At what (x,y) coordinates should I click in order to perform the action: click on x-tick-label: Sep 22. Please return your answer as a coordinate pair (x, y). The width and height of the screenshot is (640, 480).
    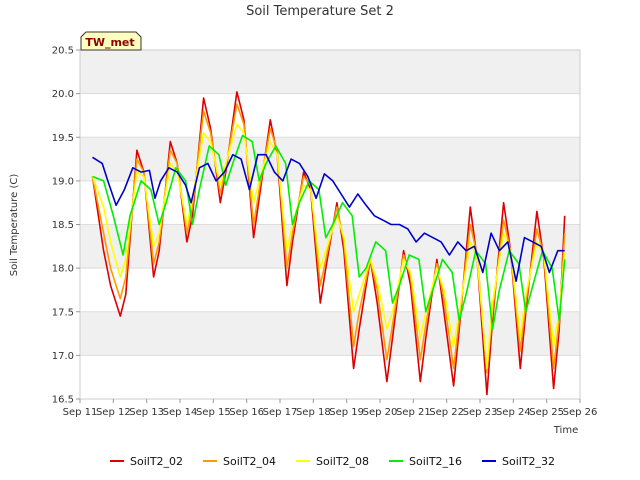
    Looking at the image, I should click on (446, 412).